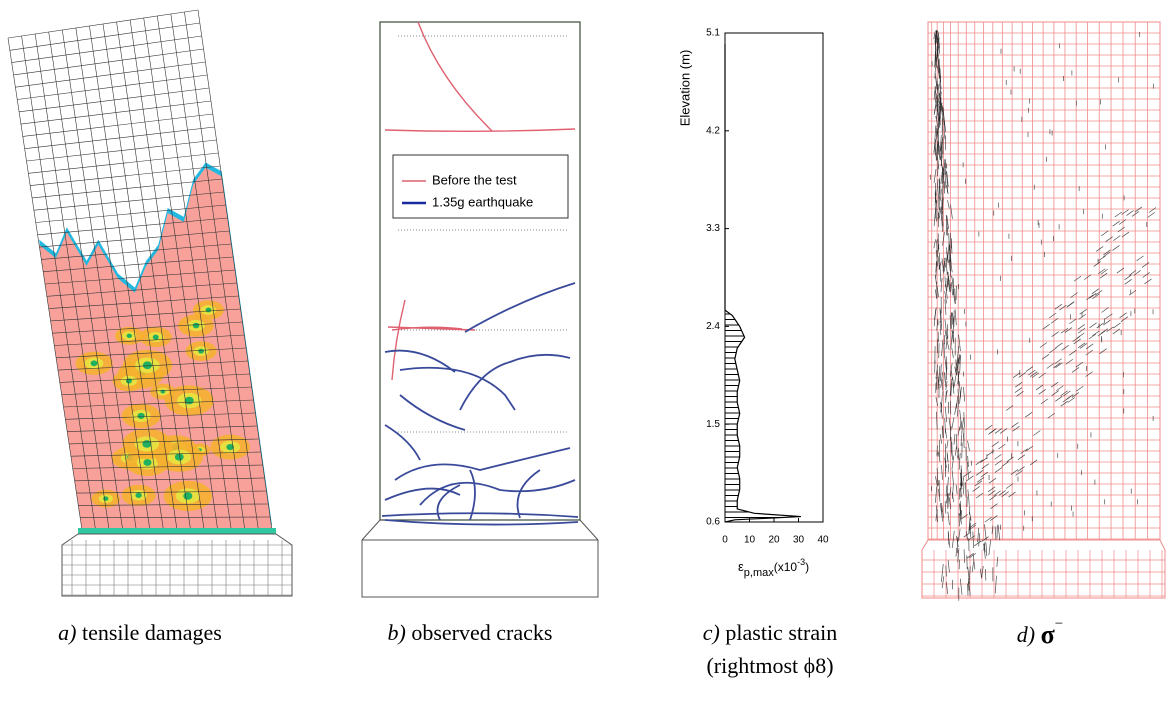 Image resolution: width=1166 pixels, height=702 pixels. Describe the element at coordinates (480, 558) in the screenshot. I see `footing-outline` at that location.